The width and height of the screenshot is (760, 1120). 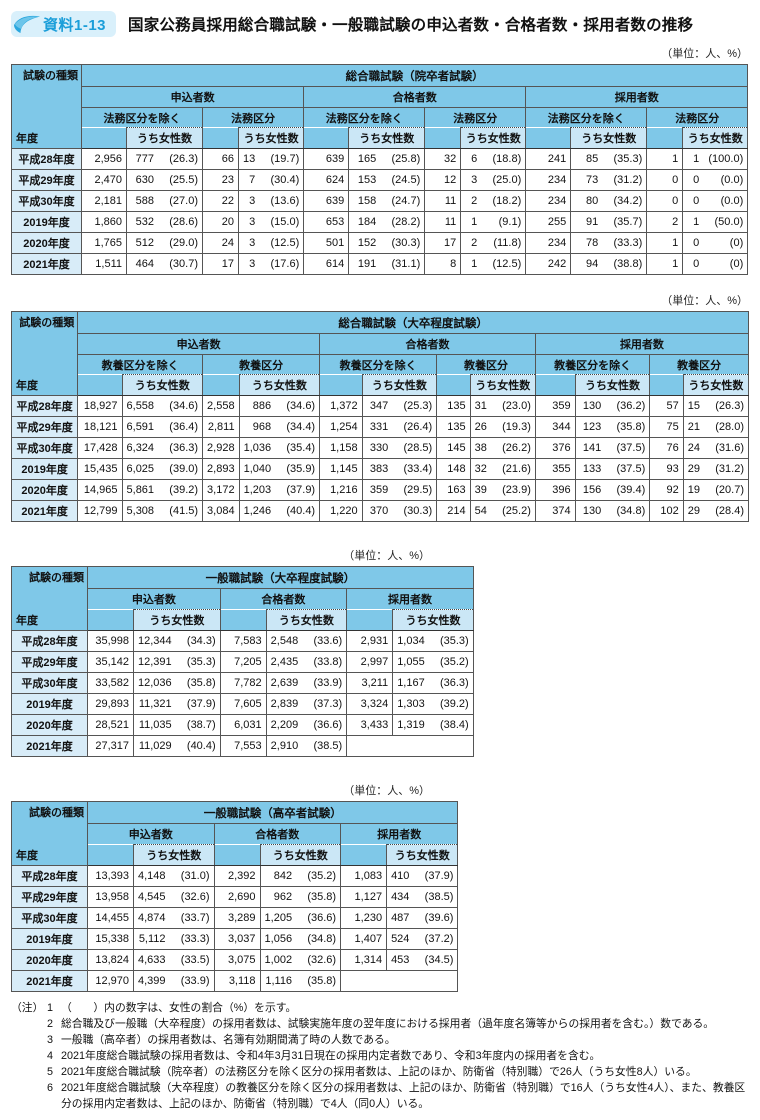 What do you see at coordinates (666, 469) in the screenshot?
I see `data-cell: 93` at bounding box center [666, 469].